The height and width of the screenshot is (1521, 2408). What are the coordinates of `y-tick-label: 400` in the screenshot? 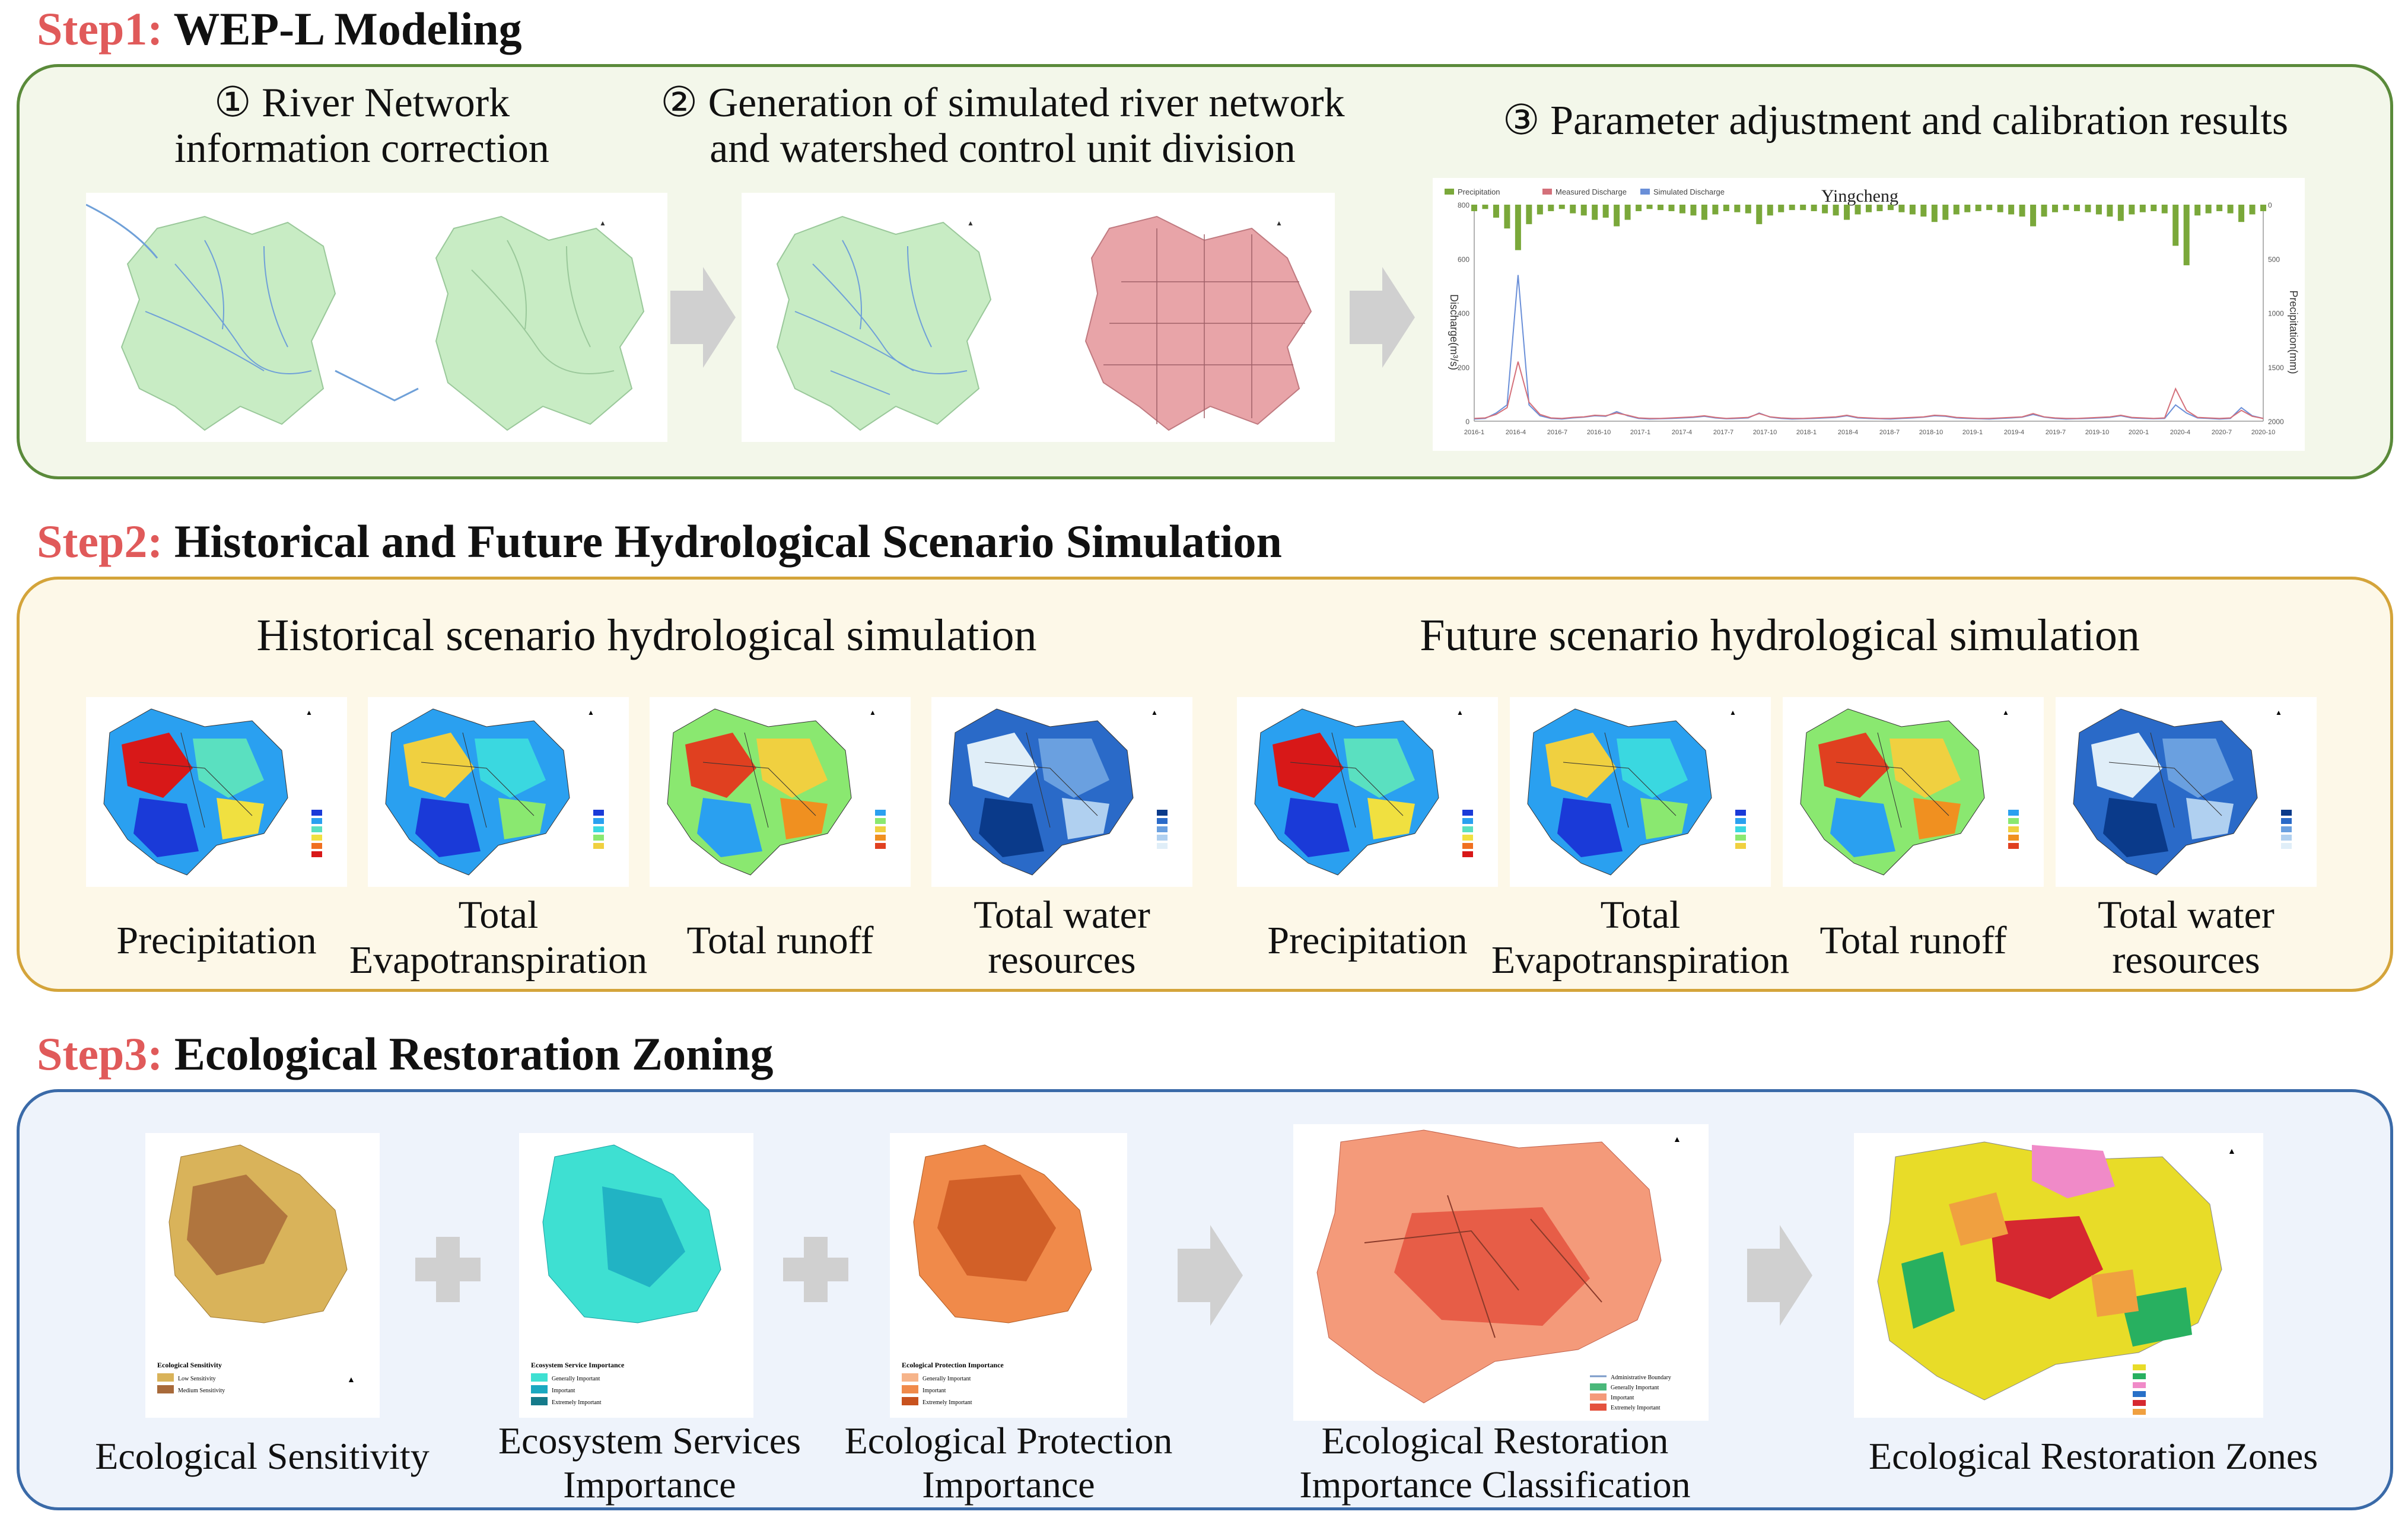 It's located at (1463, 314).